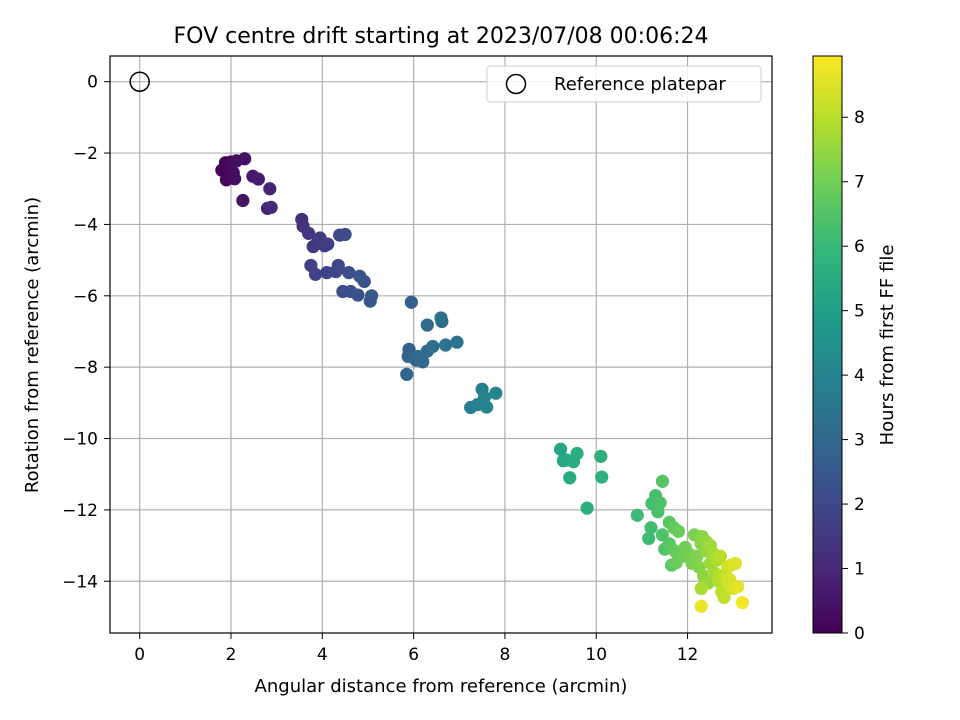 Image resolution: width=960 pixels, height=720 pixels. Describe the element at coordinates (413, 655) in the screenshot. I see `x-tick-label: 6` at that location.